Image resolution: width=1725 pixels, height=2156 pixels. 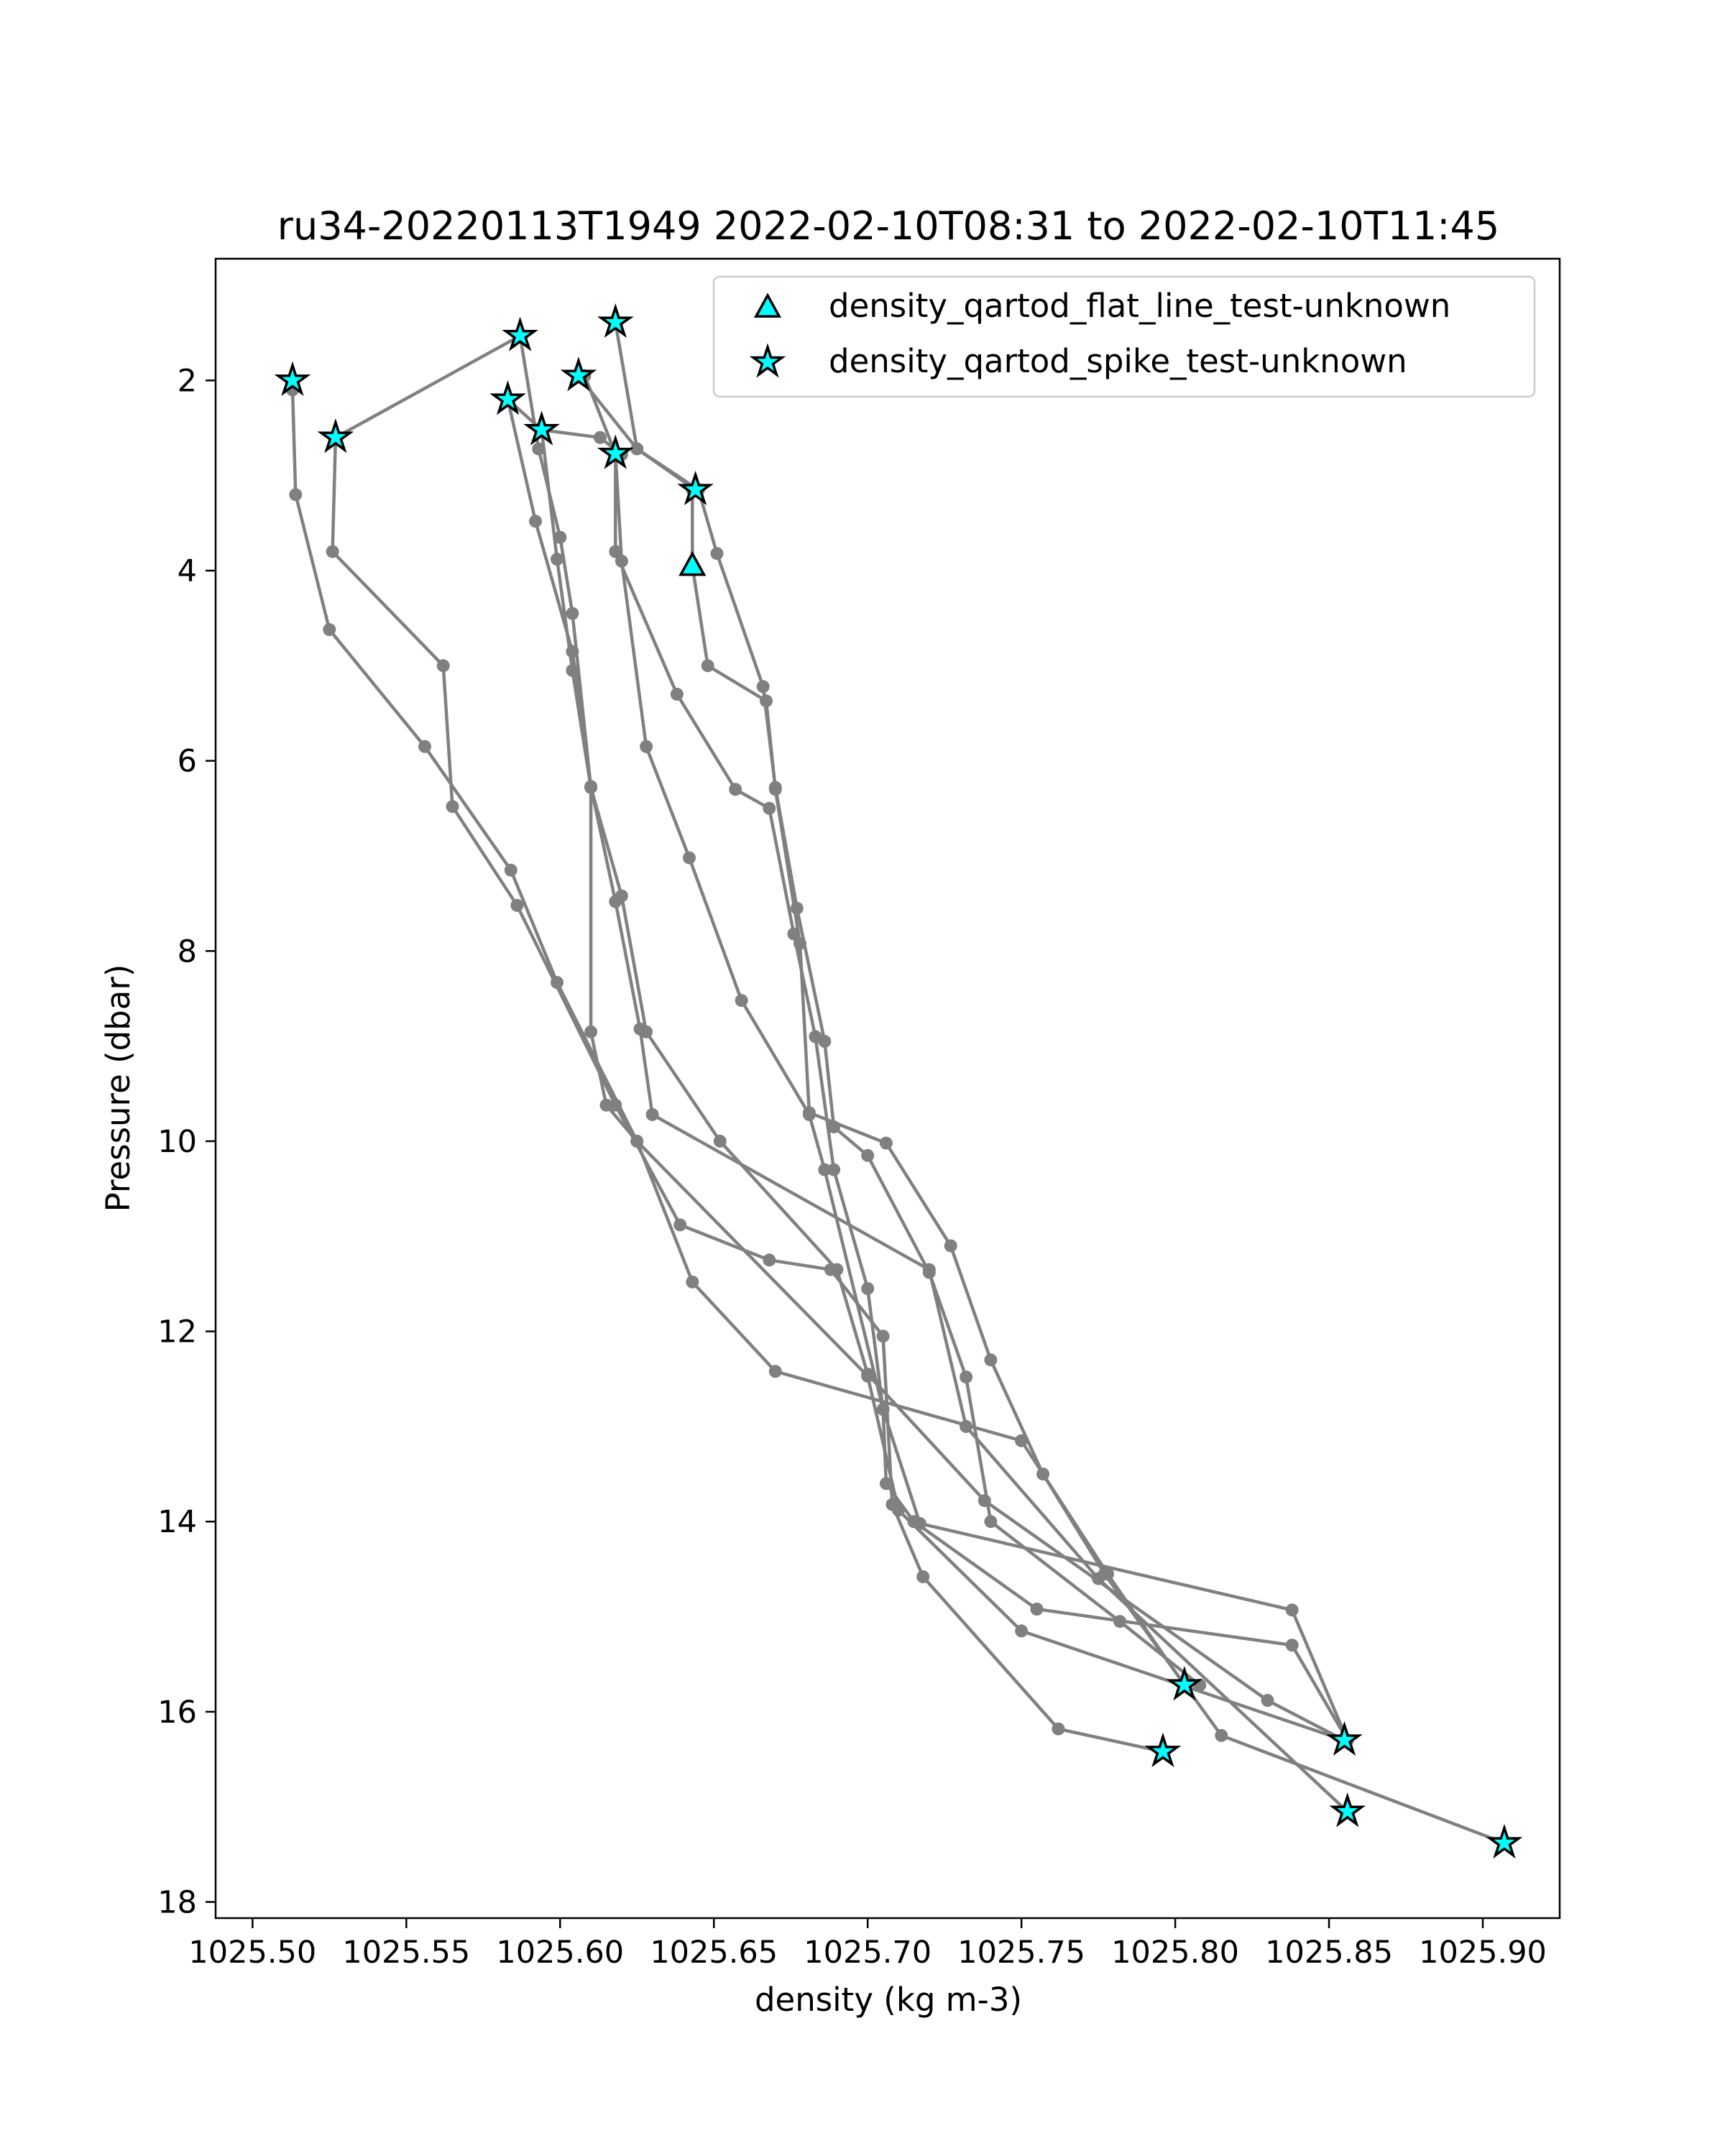 What do you see at coordinates (187, 381) in the screenshot?
I see `y-tick-label-0: 2` at bounding box center [187, 381].